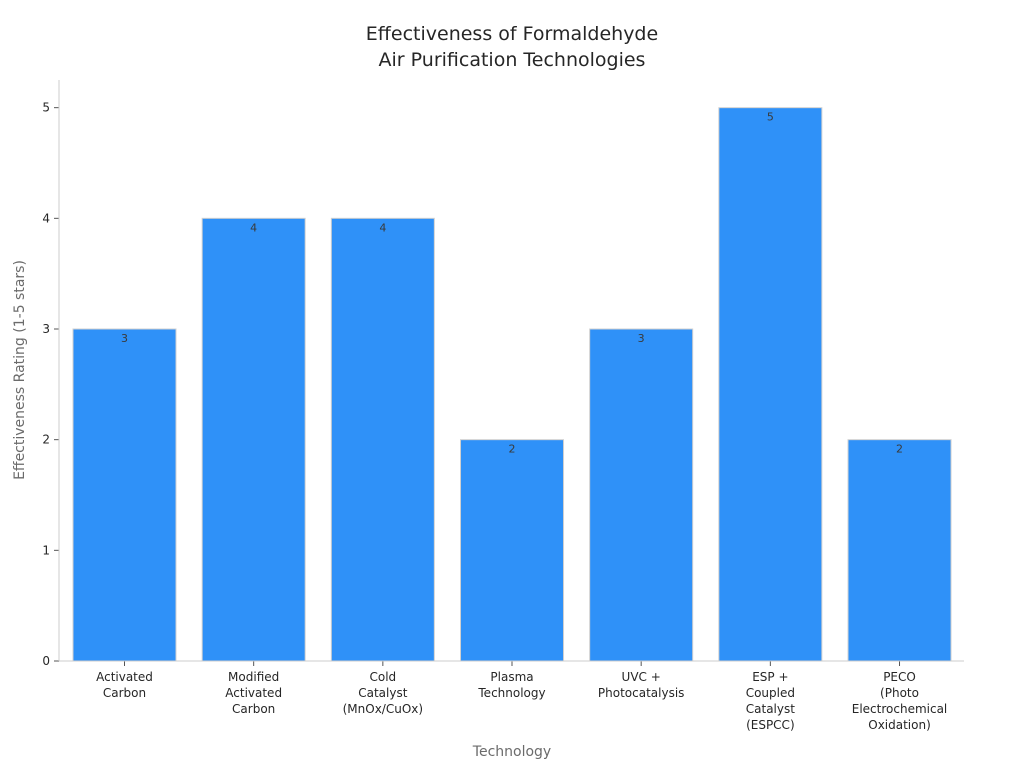 The height and width of the screenshot is (768, 1024). Describe the element at coordinates (46, 108) in the screenshot. I see `y-tick-label: 5` at that location.